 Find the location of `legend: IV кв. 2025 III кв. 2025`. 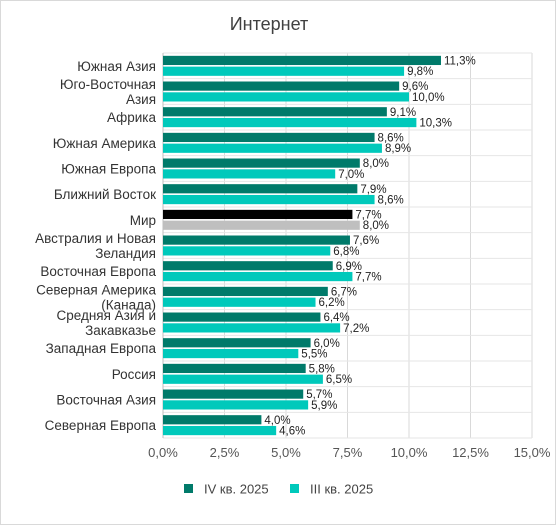

legend: IV кв. 2025 III кв. 2025 is located at coordinates (278, 489).